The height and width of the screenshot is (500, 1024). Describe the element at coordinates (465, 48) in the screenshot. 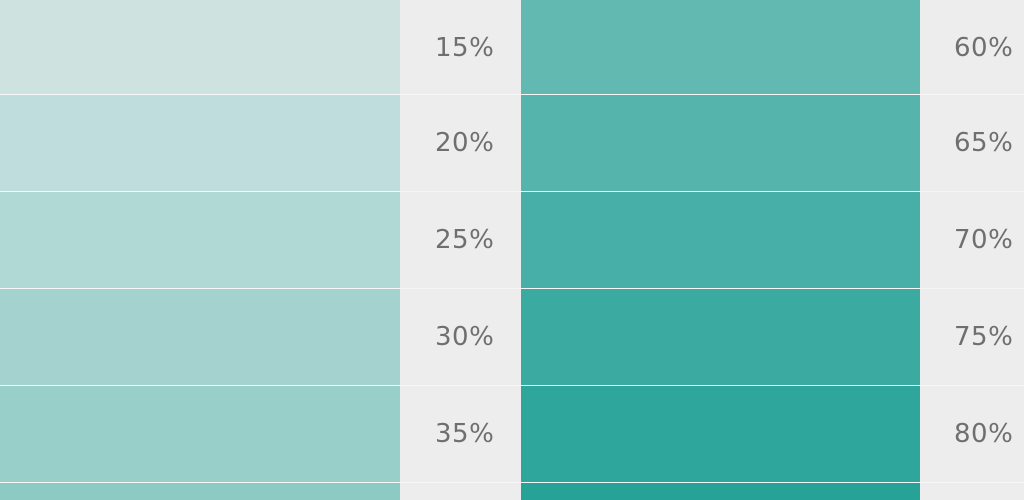

I see `opacity-label: 15%` at that location.